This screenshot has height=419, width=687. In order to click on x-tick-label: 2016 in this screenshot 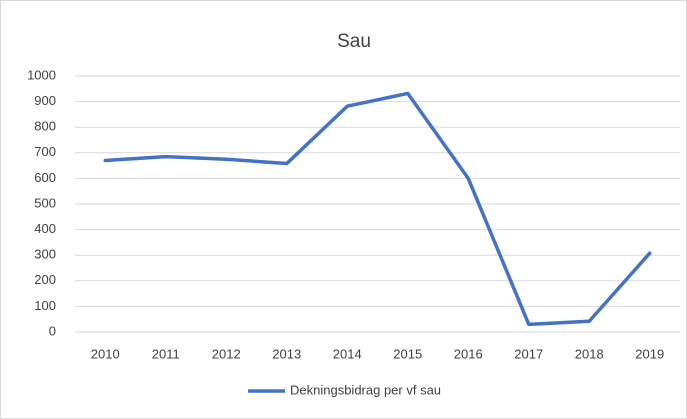, I will do `click(468, 353)`.